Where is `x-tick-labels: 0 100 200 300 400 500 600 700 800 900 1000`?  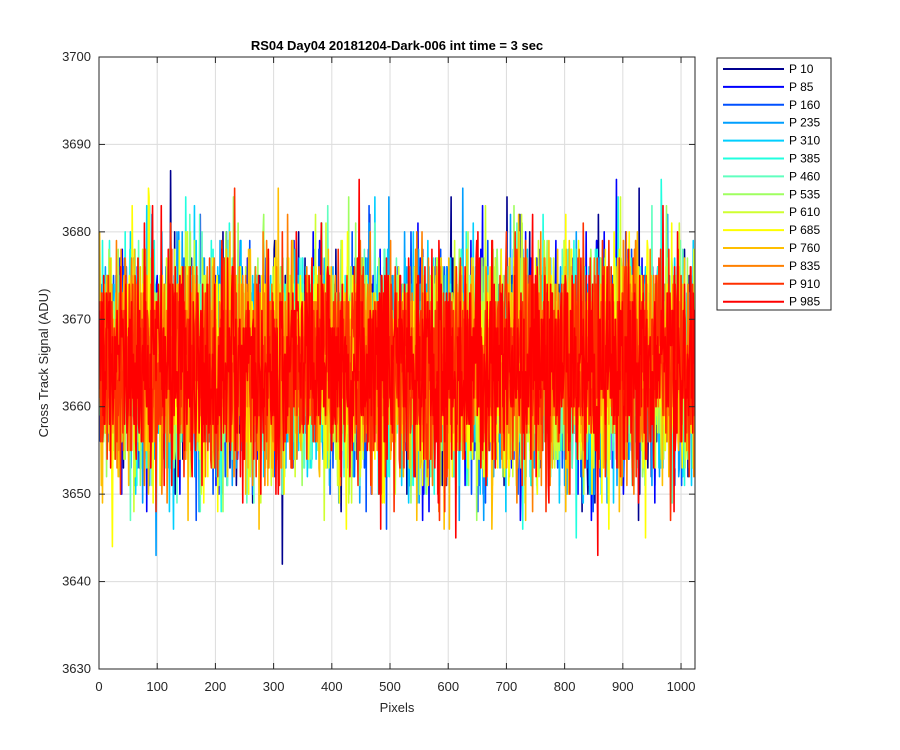
x-tick-labels: 0 100 200 300 400 500 600 700 800 900 1000 is located at coordinates (395, 686).